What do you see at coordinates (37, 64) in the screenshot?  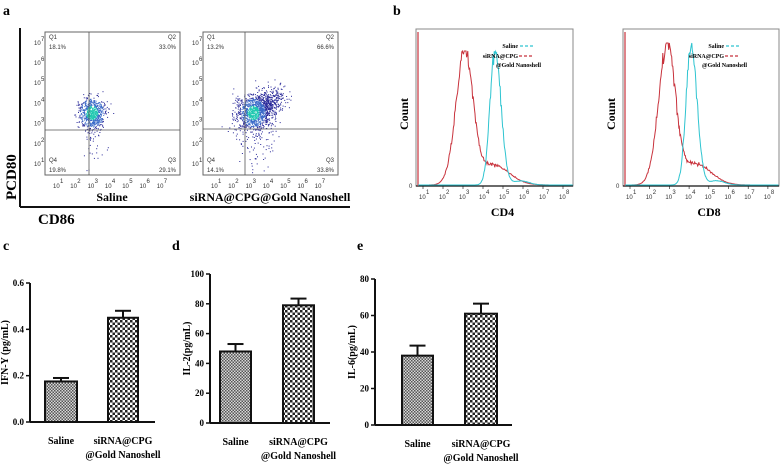 I see `y-tick-label: 10` at bounding box center [37, 64].